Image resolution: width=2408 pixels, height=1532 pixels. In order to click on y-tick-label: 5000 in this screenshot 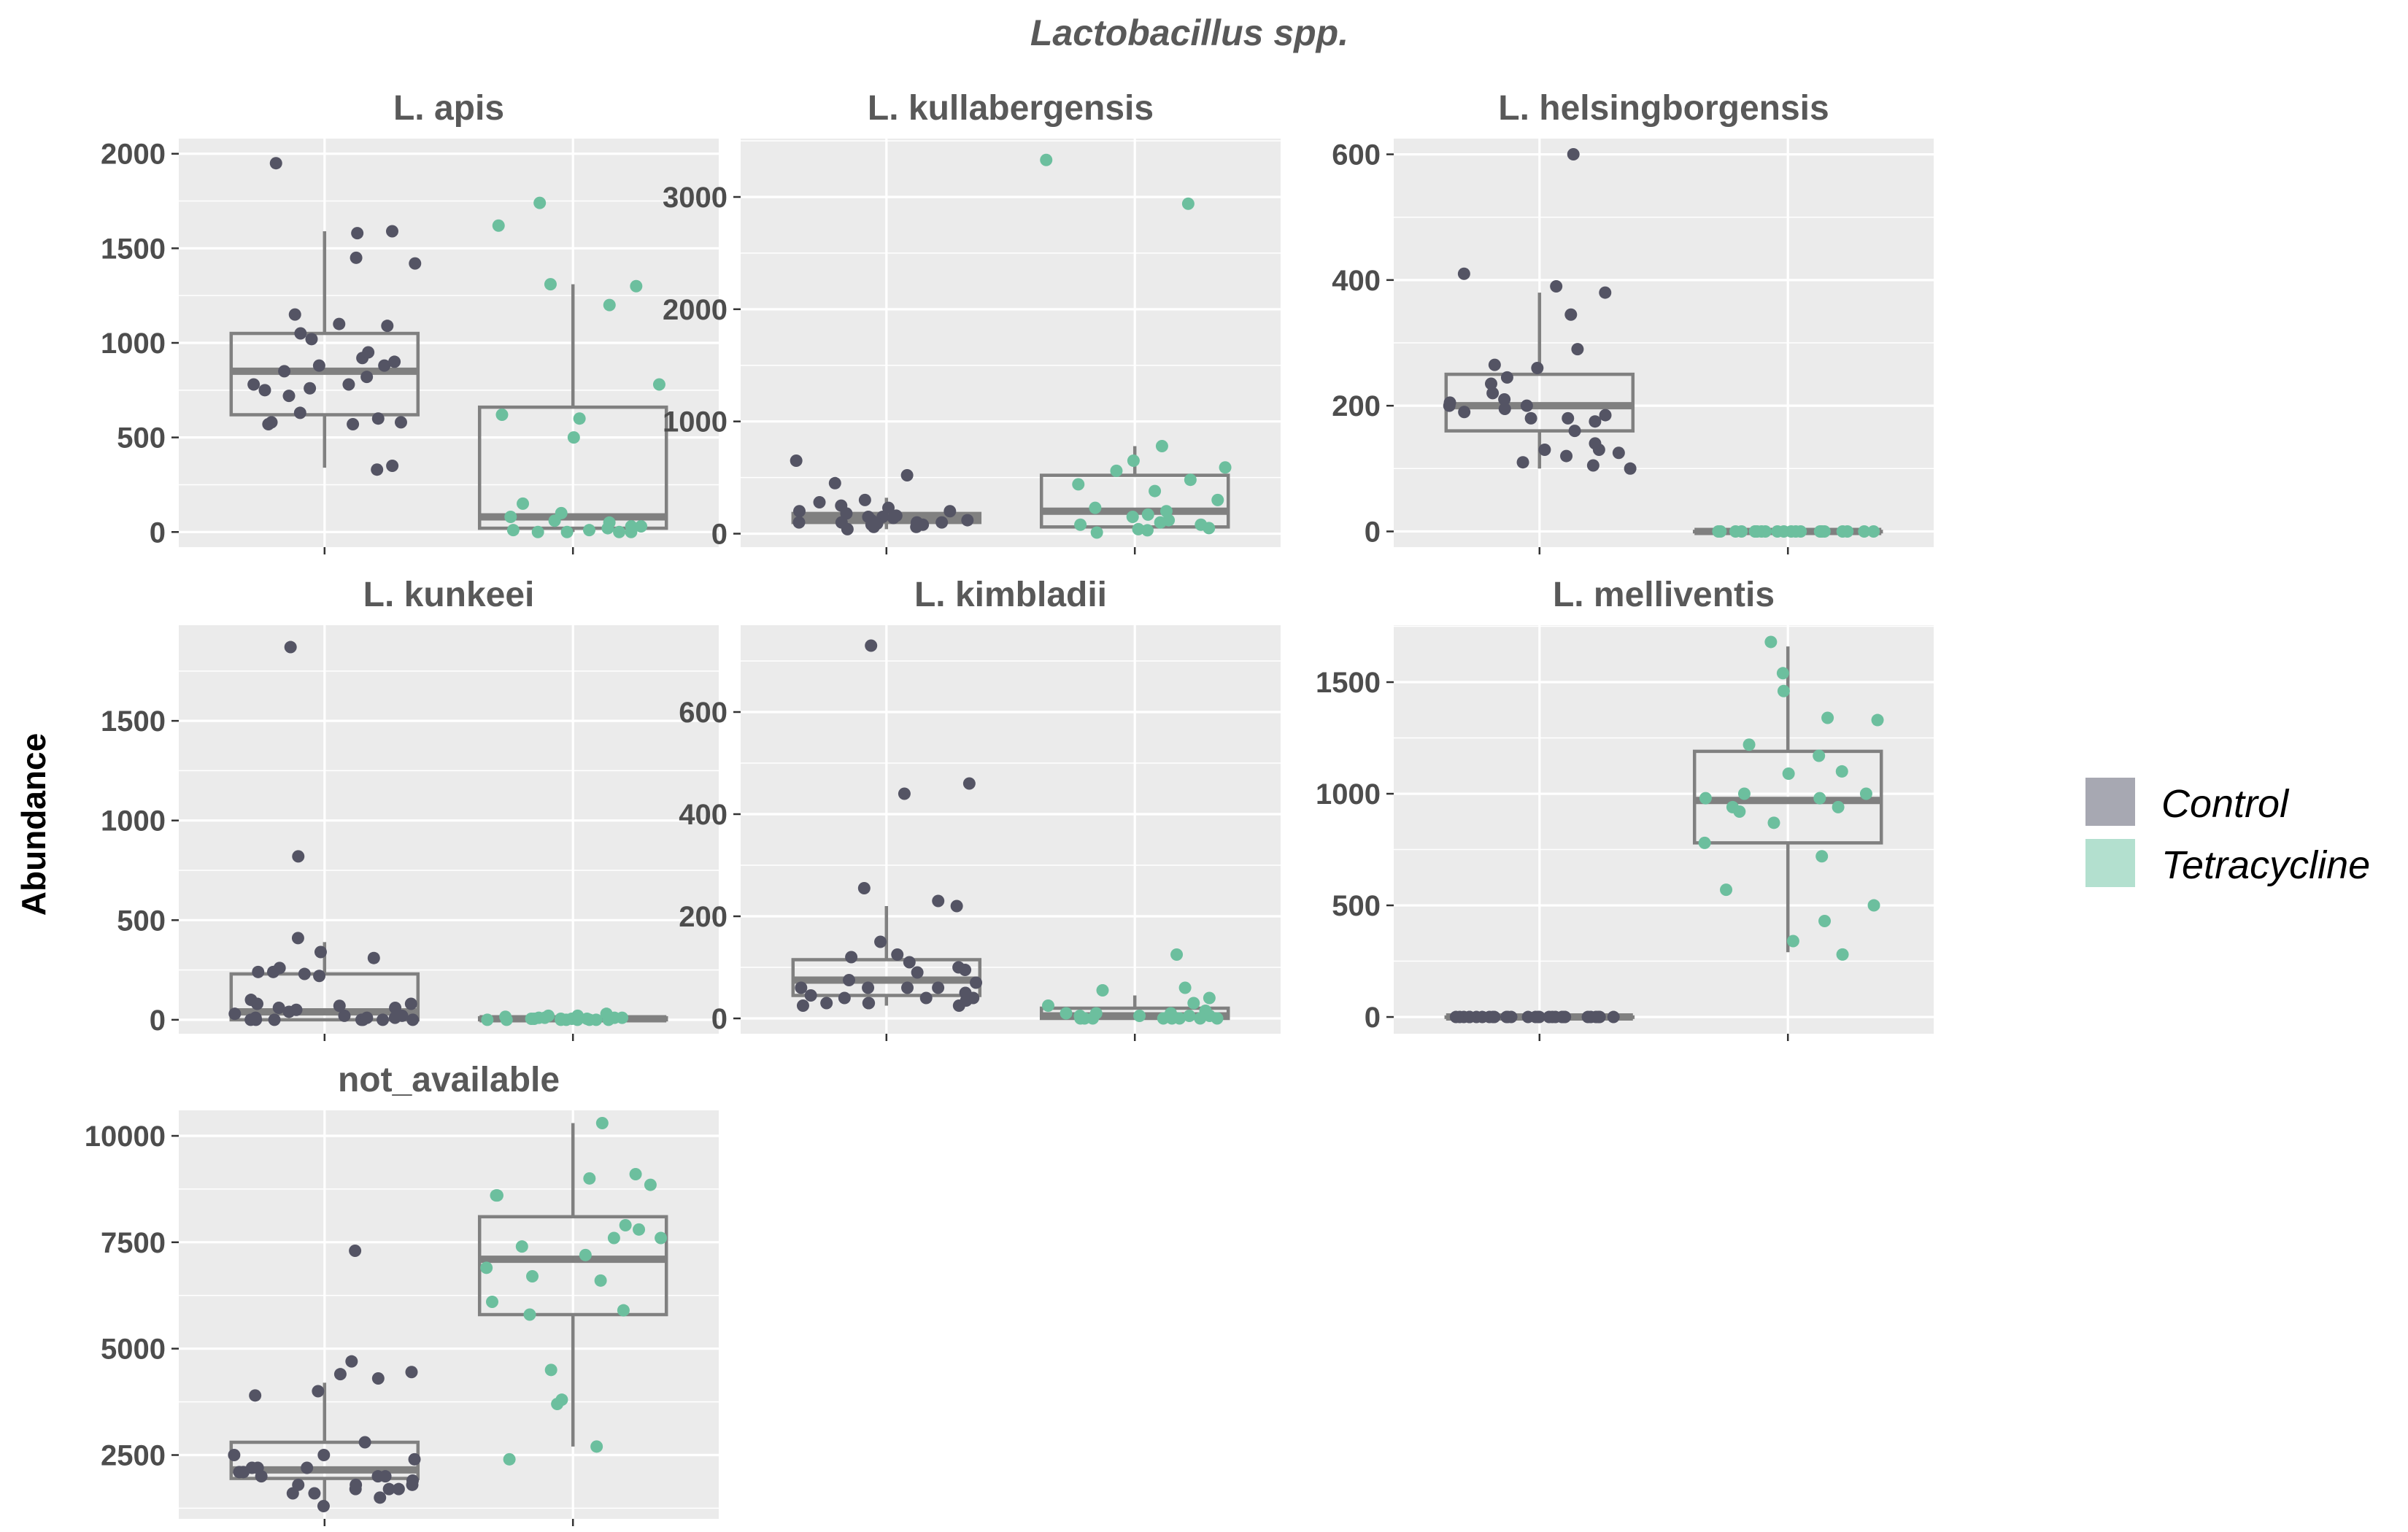, I will do `click(133, 1350)`.